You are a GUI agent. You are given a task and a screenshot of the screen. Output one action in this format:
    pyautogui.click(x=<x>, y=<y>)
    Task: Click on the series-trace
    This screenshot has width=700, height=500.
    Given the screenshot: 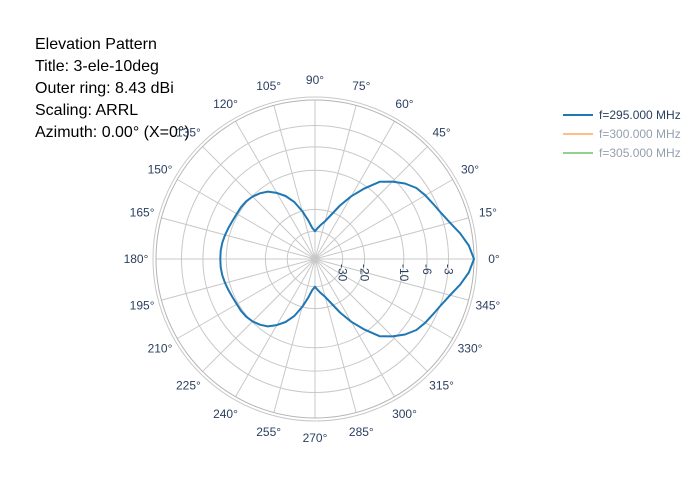 What is the action you would take?
    pyautogui.click(x=347, y=259)
    